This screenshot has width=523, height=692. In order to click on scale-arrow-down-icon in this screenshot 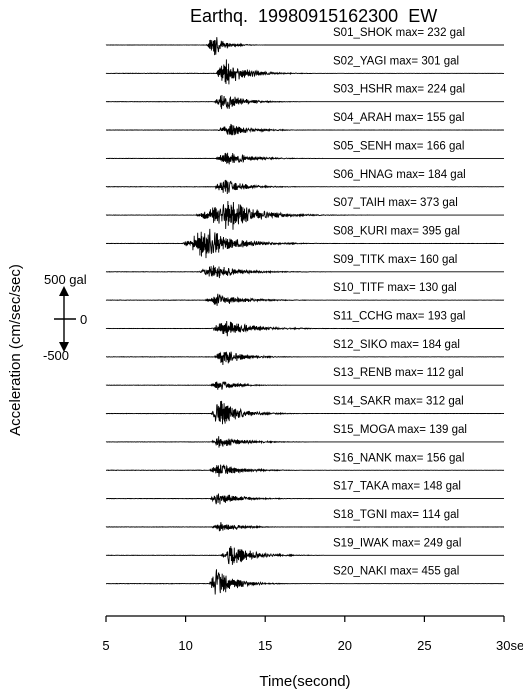, I will do `click(64, 347)`.